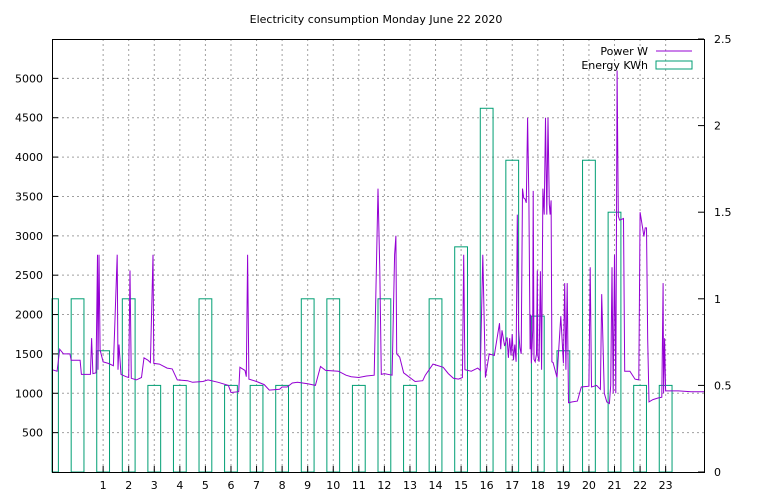  Describe the element at coordinates (717, 126) in the screenshot. I see `y2-tick-label: 2` at that location.